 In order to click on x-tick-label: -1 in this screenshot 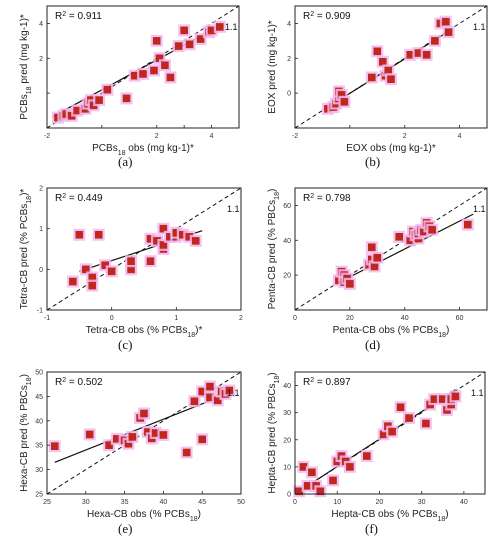, I will do `click(47, 318)`.